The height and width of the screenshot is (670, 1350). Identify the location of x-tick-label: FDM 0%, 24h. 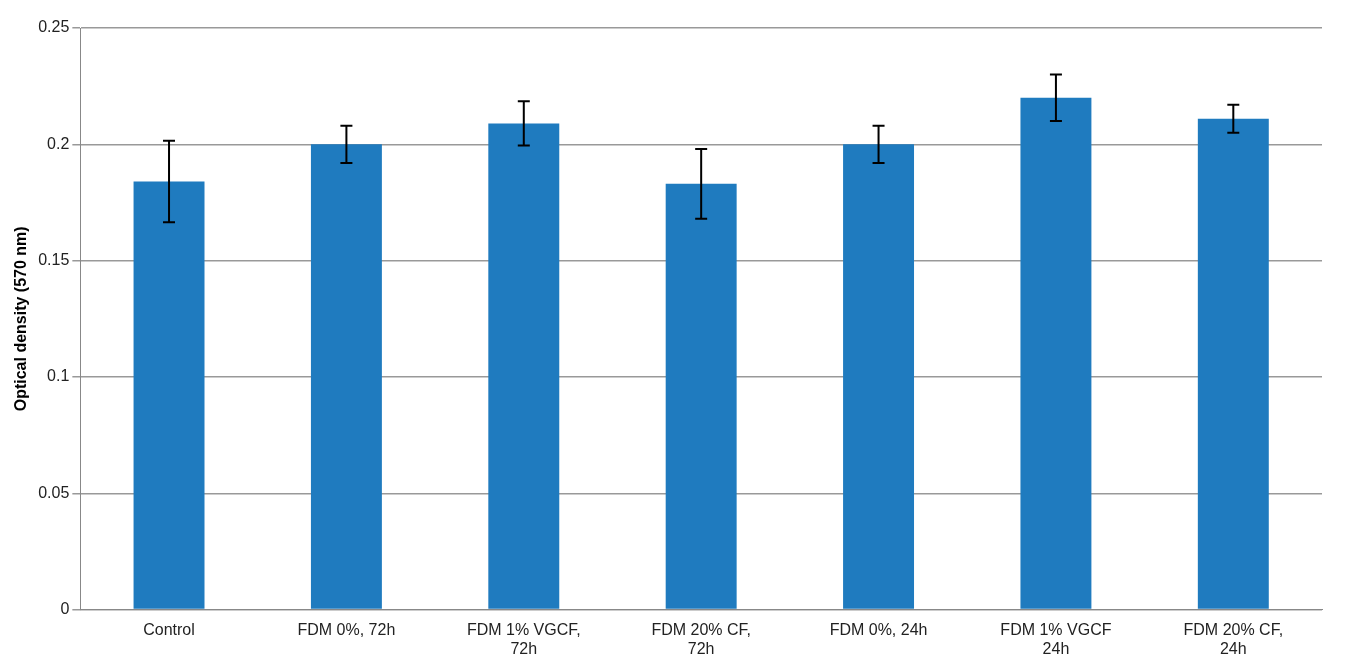
(878, 629).